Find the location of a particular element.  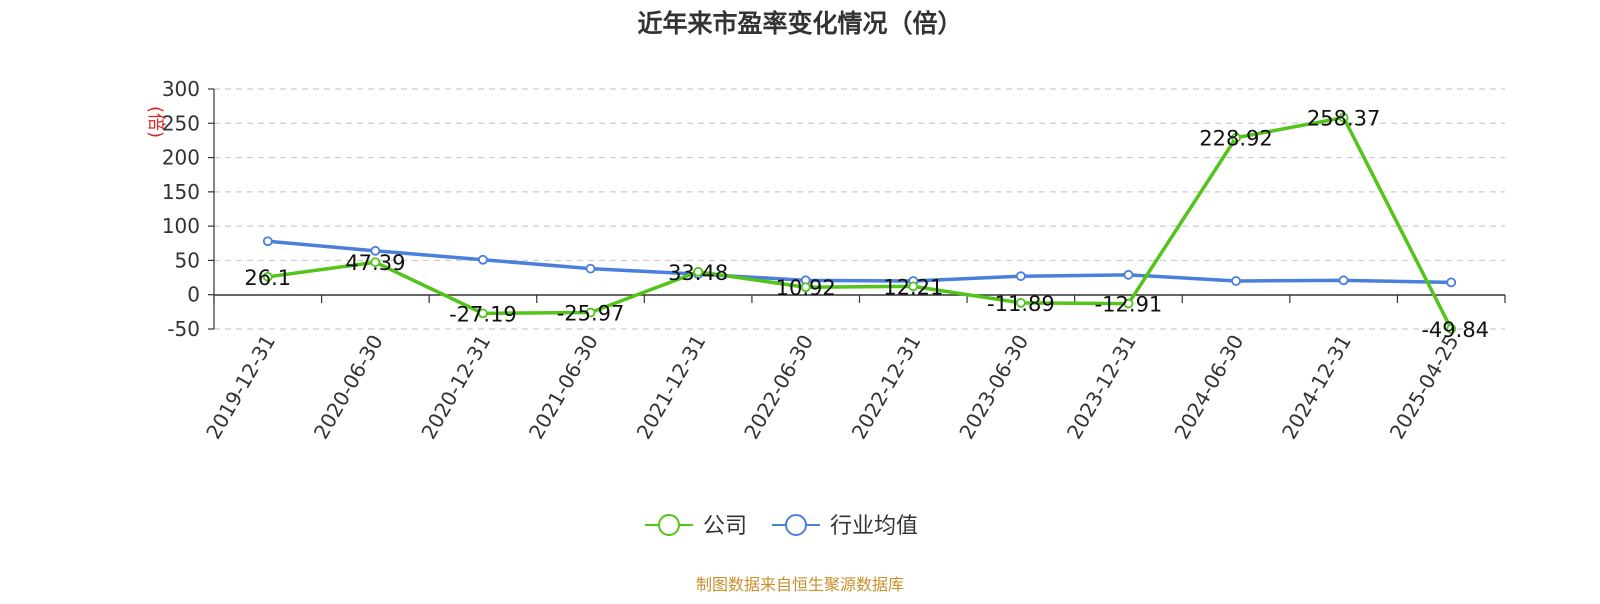

y-tick-label: 150 is located at coordinates (181, 192).